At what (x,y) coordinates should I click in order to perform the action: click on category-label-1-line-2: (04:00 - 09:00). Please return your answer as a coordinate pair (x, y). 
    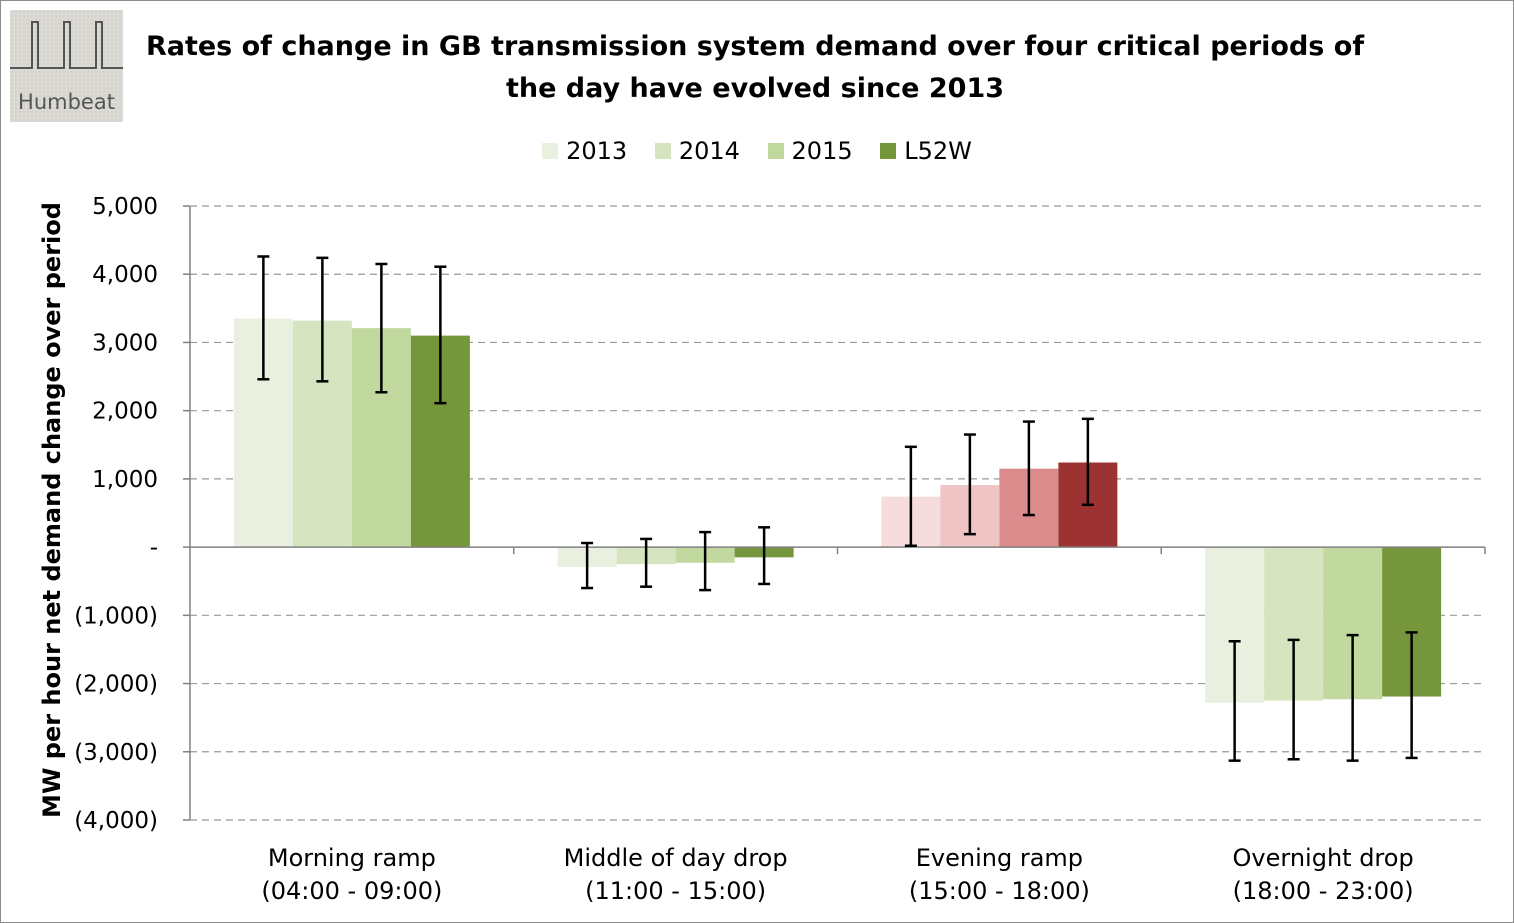
    Looking at the image, I should click on (351, 891).